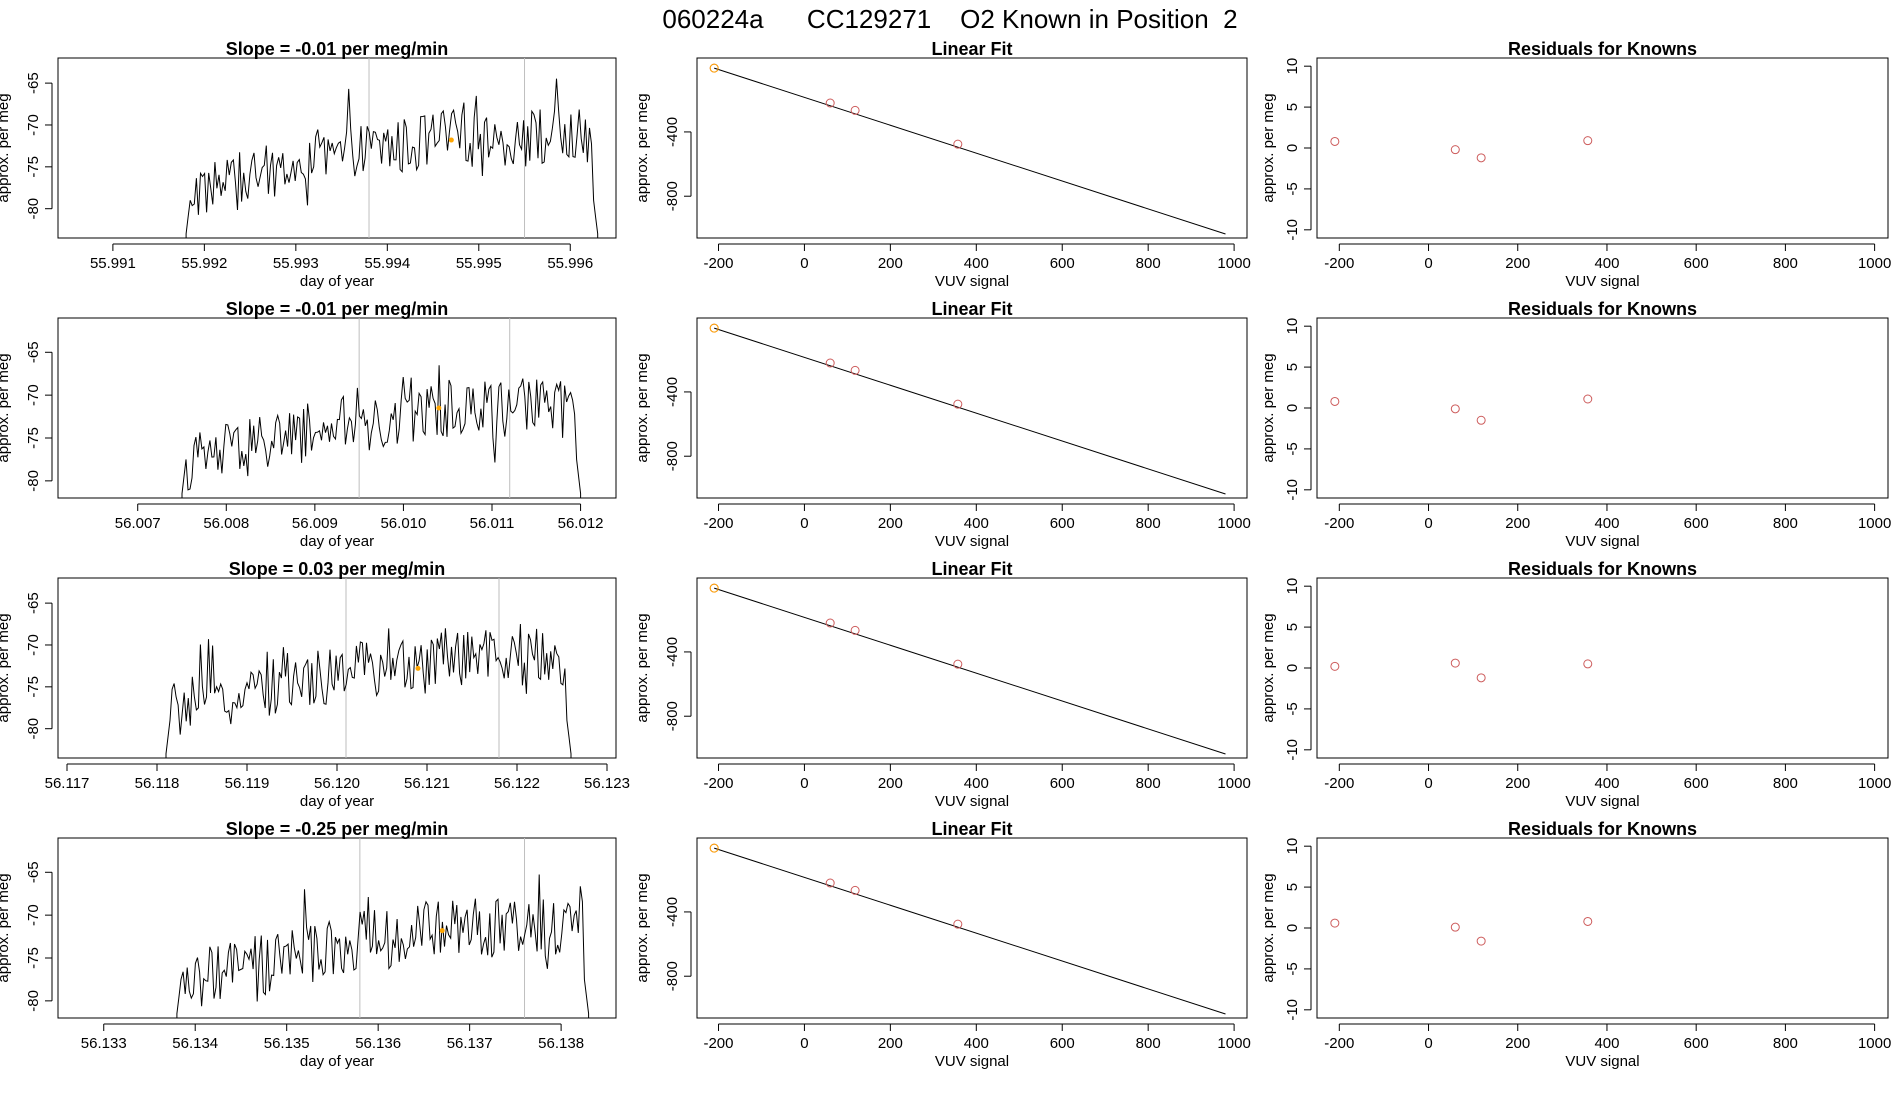  Describe the element at coordinates (972, 801) in the screenshot. I see `r2-linear-fit-x-label: VUV signal` at that location.